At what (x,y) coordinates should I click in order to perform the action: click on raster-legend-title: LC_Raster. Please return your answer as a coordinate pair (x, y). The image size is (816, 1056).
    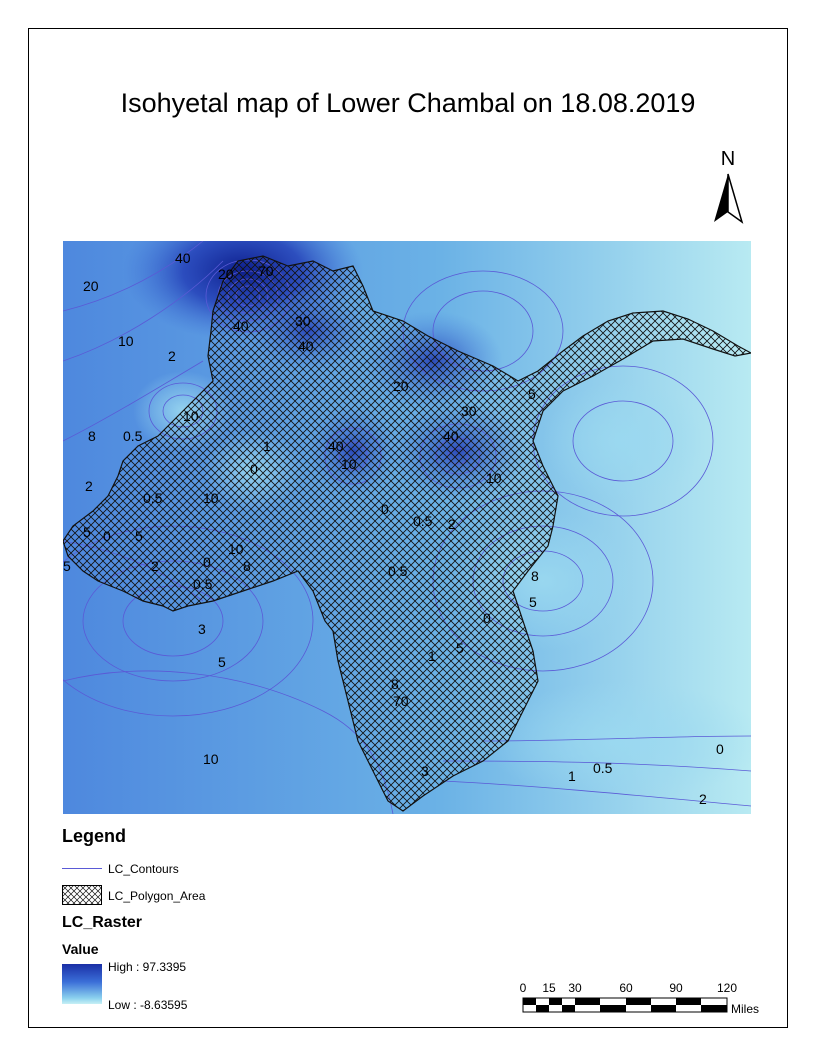
    Looking at the image, I should click on (102, 922).